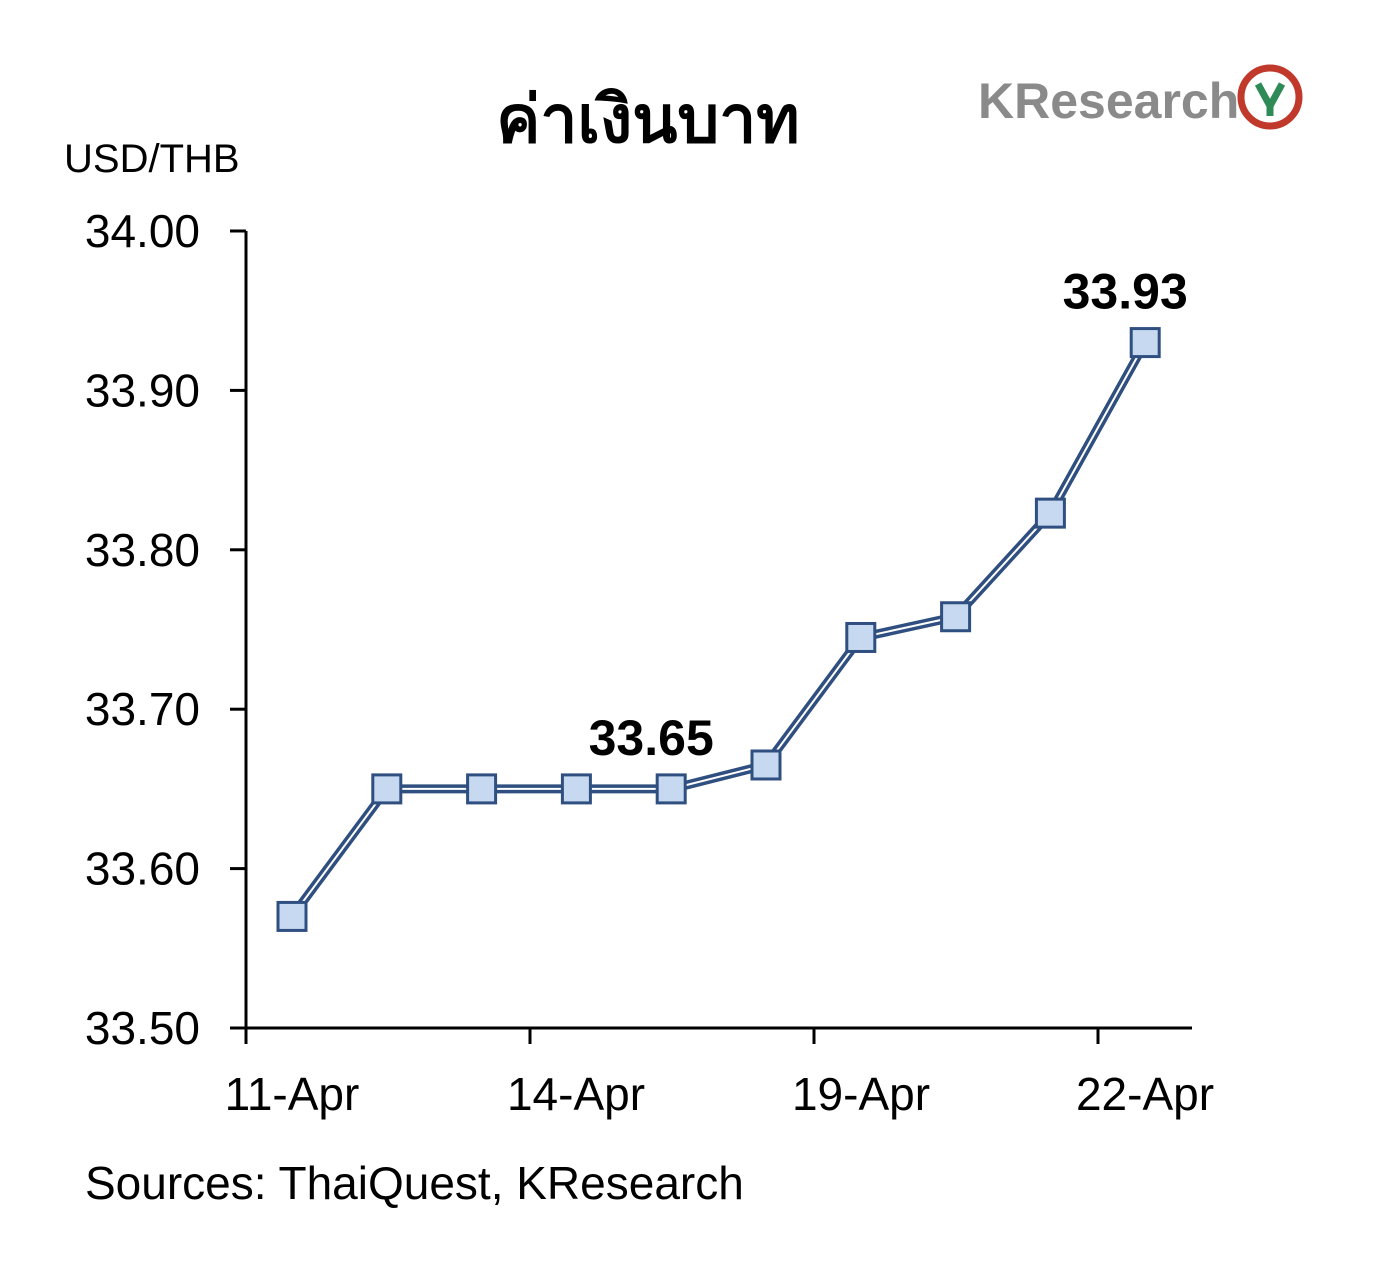 The height and width of the screenshot is (1275, 1387). What do you see at coordinates (142, 869) in the screenshot?
I see `y-tick-label: 33.60` at bounding box center [142, 869].